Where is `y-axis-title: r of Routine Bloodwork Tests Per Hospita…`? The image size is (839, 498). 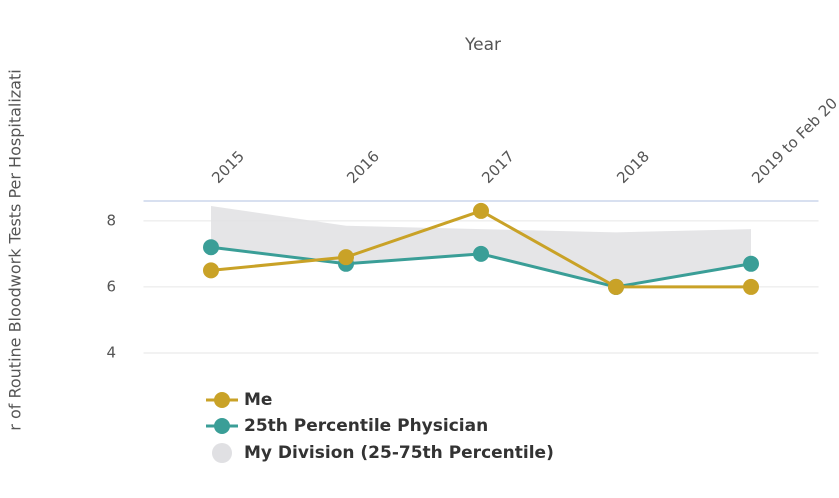 y-axis-title: r of Routine Bloodwork Tests Per Hospita… is located at coordinates (15, 249).